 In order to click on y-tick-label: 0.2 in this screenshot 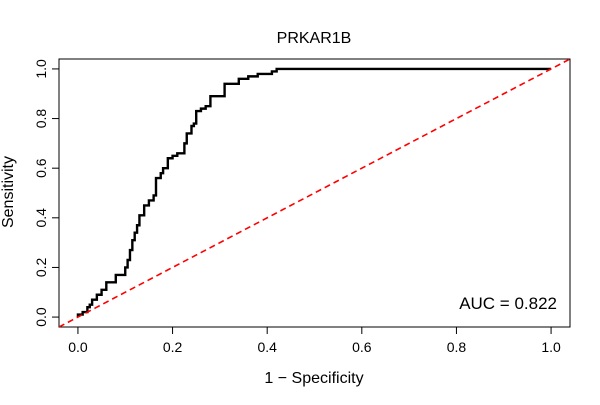, I will do `click(41, 268)`.